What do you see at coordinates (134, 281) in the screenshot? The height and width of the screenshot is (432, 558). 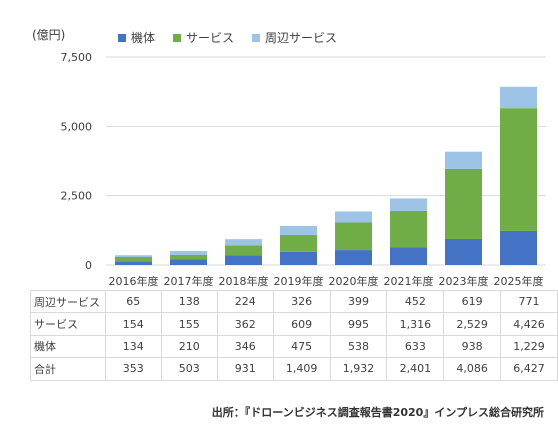 I see `x-tick-label: 2016年度` at bounding box center [134, 281].